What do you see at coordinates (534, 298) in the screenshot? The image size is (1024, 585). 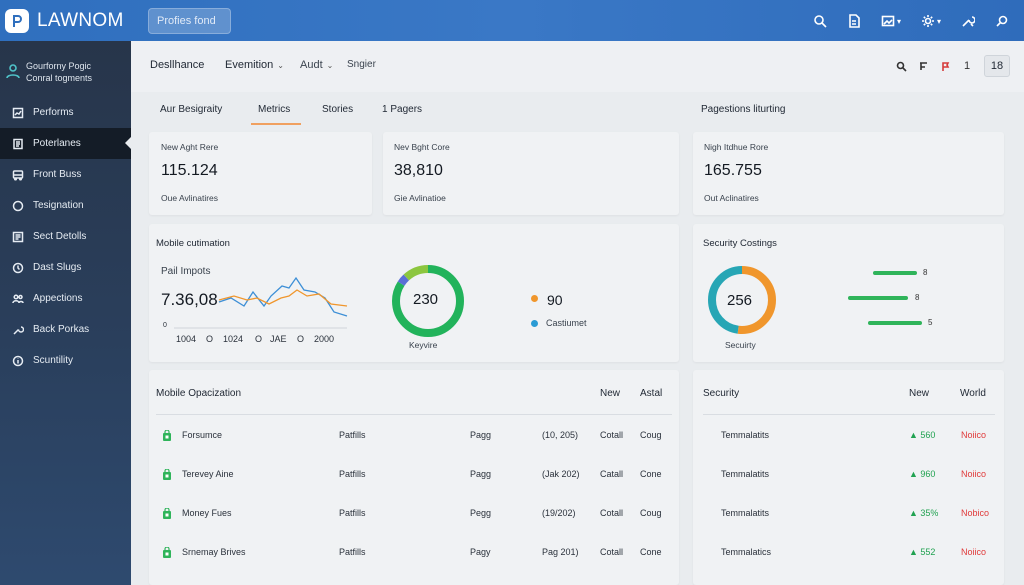 I see `legend-dot-orange` at bounding box center [534, 298].